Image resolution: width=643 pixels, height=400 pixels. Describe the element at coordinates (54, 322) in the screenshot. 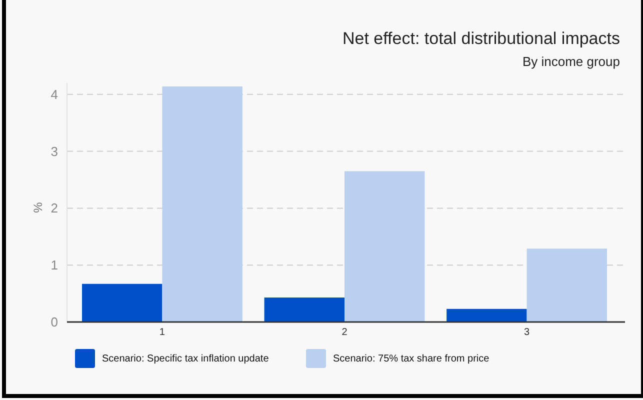

I see `y-tick-label: 0` at that location.